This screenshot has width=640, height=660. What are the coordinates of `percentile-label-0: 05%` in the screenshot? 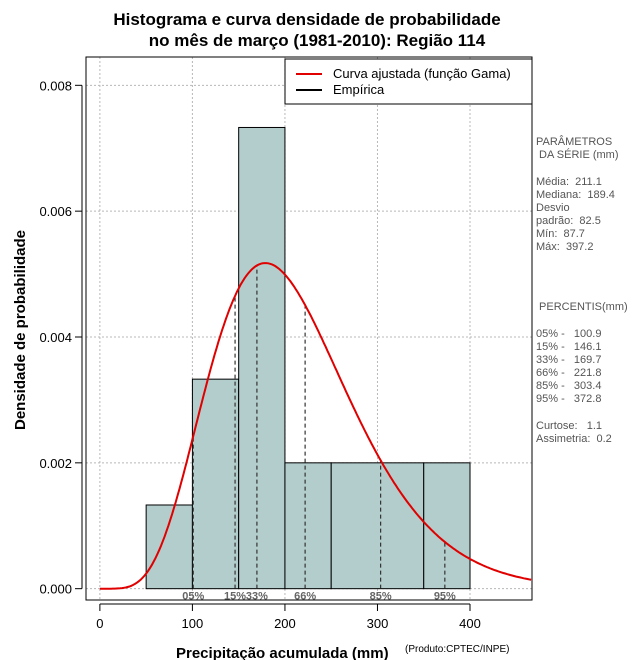 It's located at (193, 597).